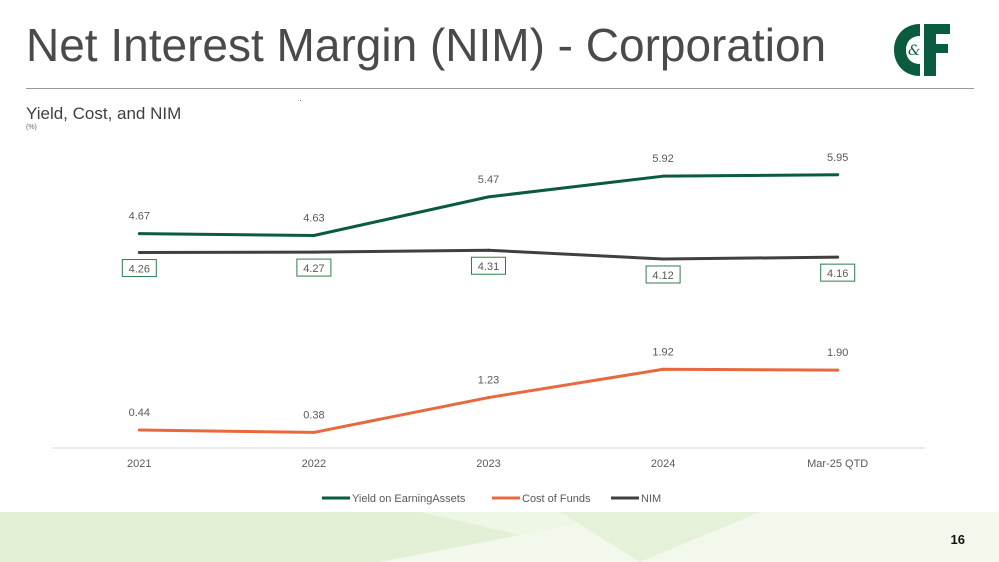 This screenshot has height=562, width=999. What do you see at coordinates (500, 88) in the screenshot?
I see `title-divider` at bounding box center [500, 88].